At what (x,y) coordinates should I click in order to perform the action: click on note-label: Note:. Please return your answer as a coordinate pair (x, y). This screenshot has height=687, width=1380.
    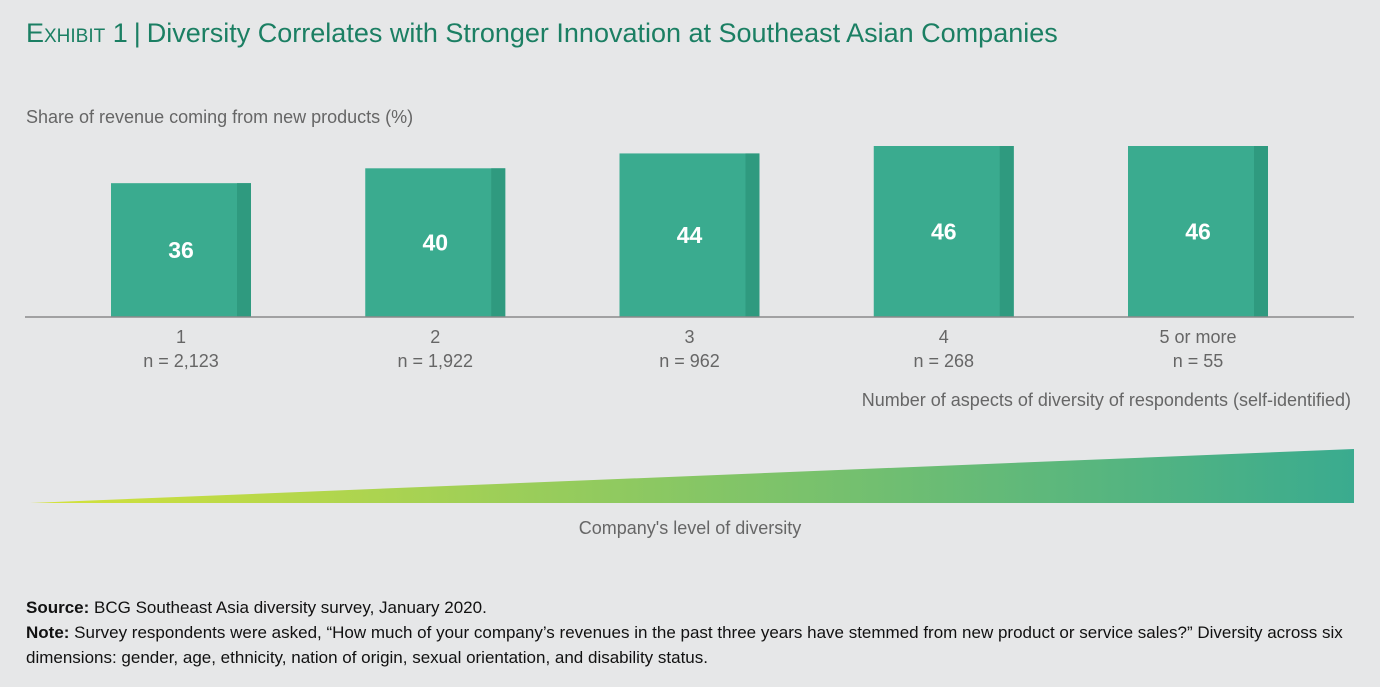
    Looking at the image, I should click on (48, 632).